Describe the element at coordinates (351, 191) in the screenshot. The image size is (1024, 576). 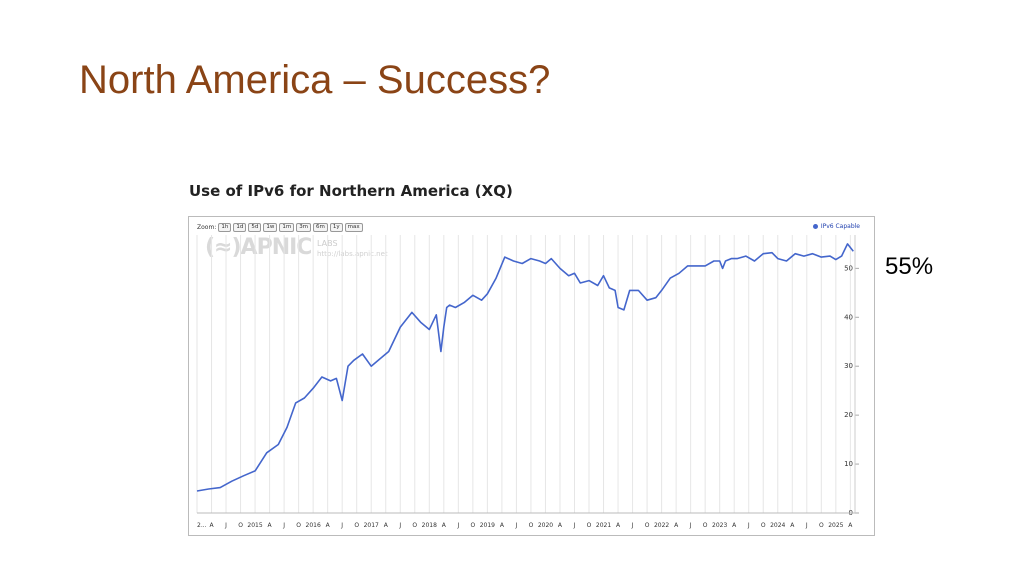
I see `chart-title: Use of IPv6 for Northern America (XQ)` at that location.